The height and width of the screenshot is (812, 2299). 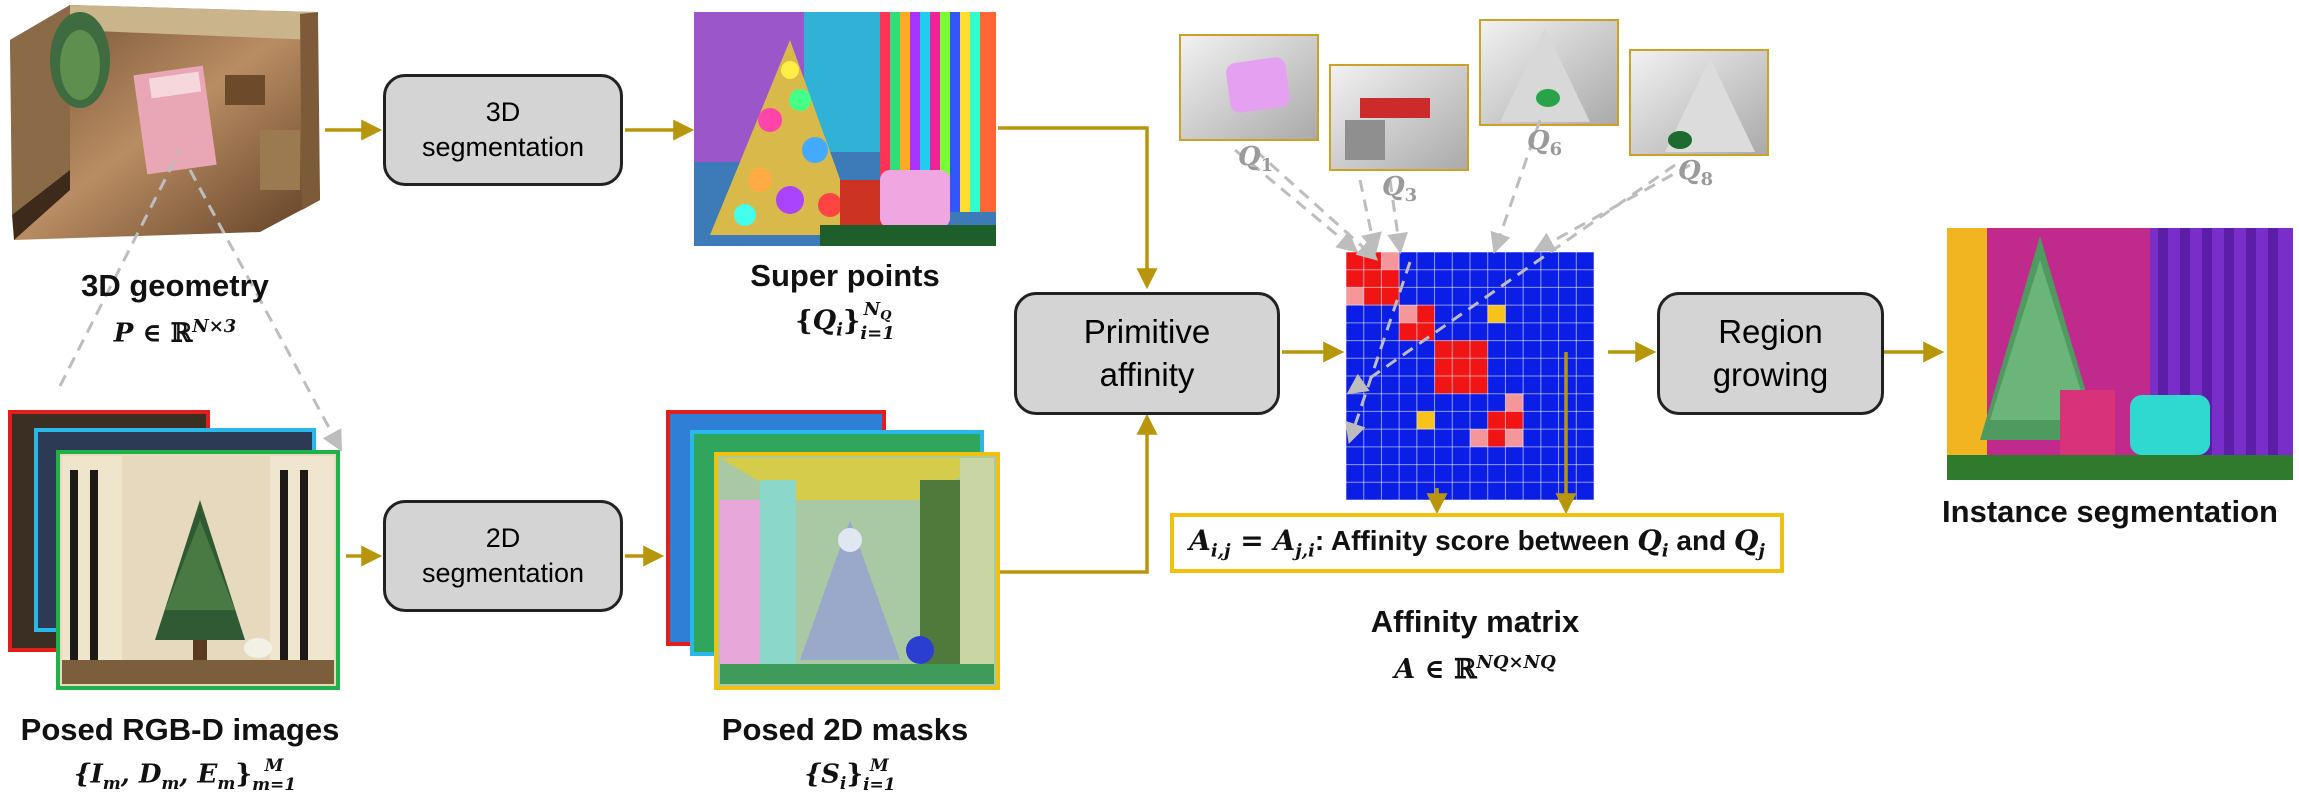 What do you see at coordinates (1549, 72) in the screenshot?
I see `query-image-q6` at bounding box center [1549, 72].